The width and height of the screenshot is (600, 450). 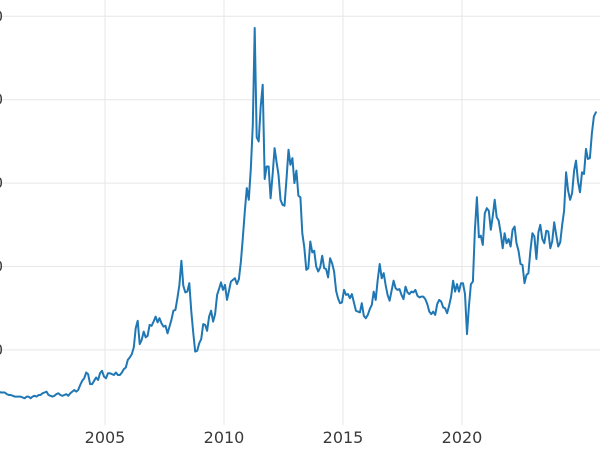 What do you see at coordinates (343, 437) in the screenshot?
I see `x-tick-label: 2015` at bounding box center [343, 437].